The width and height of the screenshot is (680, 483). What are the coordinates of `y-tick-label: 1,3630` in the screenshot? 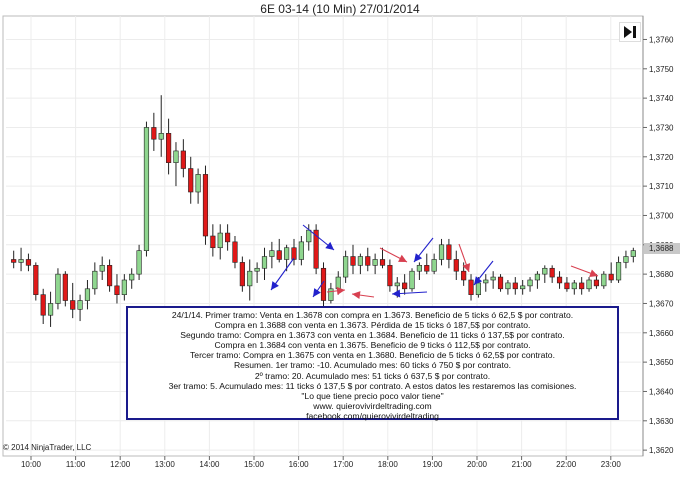 It's located at (661, 421).